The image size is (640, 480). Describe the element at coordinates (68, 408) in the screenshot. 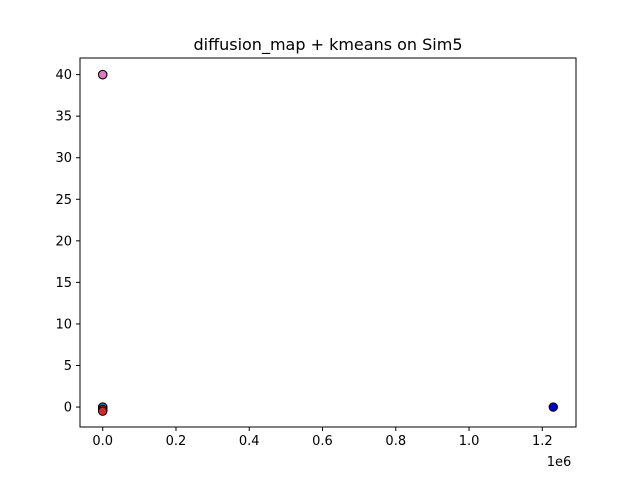

I see `y-tick-label: 0` at that location.